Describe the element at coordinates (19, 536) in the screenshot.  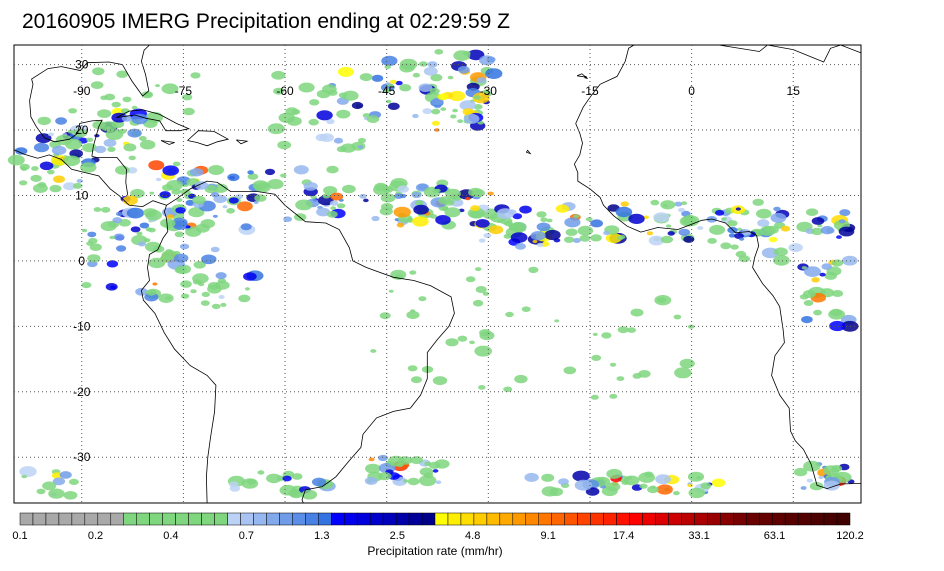
I see `colorbar-tick-label: 0.1` at that location.